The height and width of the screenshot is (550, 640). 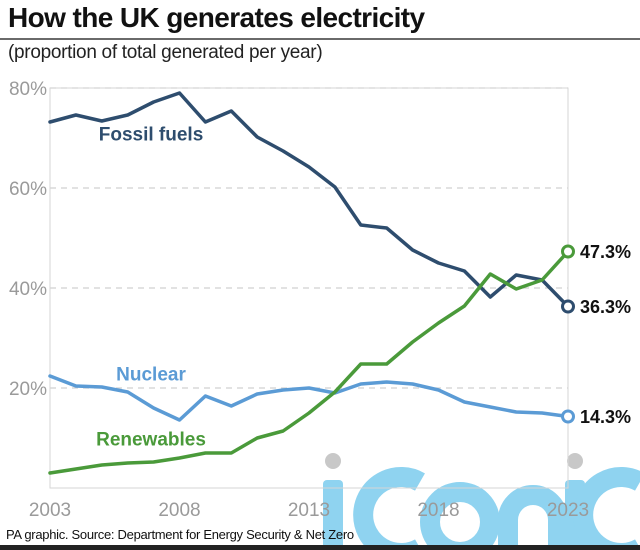 I want to click on bottom-divider, so click(x=320, y=547).